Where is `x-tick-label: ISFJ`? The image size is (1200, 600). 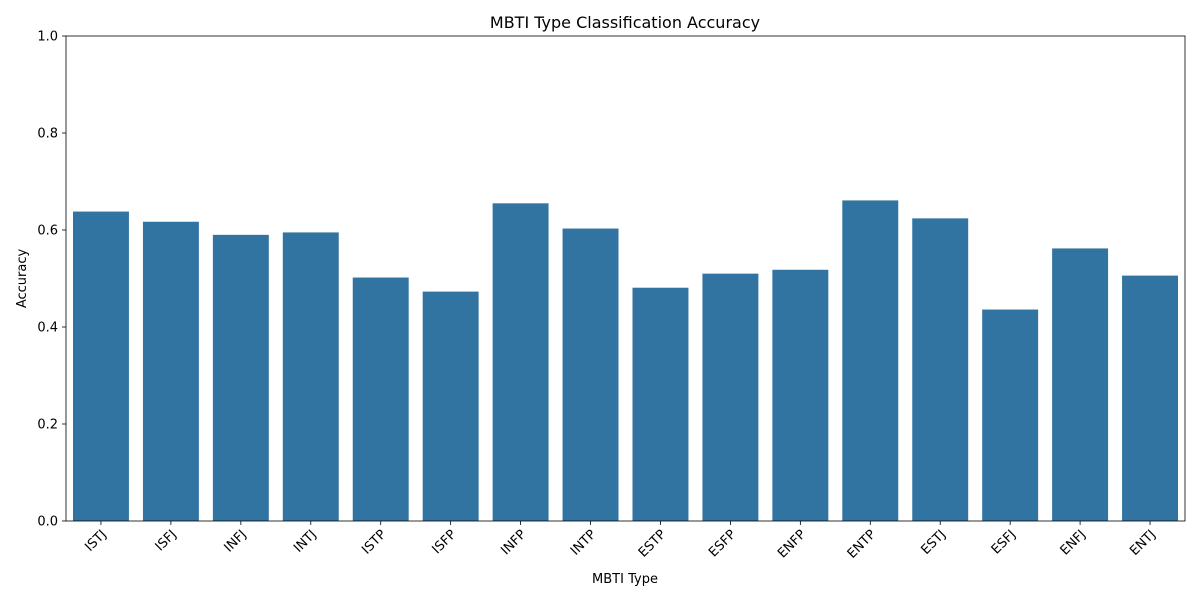 x-tick-label: ISFJ is located at coordinates (166, 540).